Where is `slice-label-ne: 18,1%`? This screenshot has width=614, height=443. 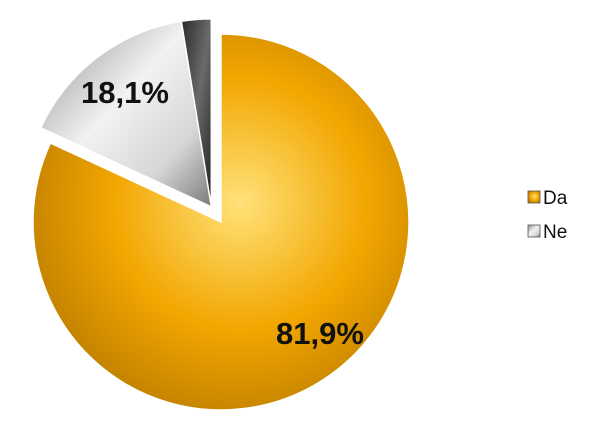
slice-label-ne: 18,1% is located at coordinates (125, 92).